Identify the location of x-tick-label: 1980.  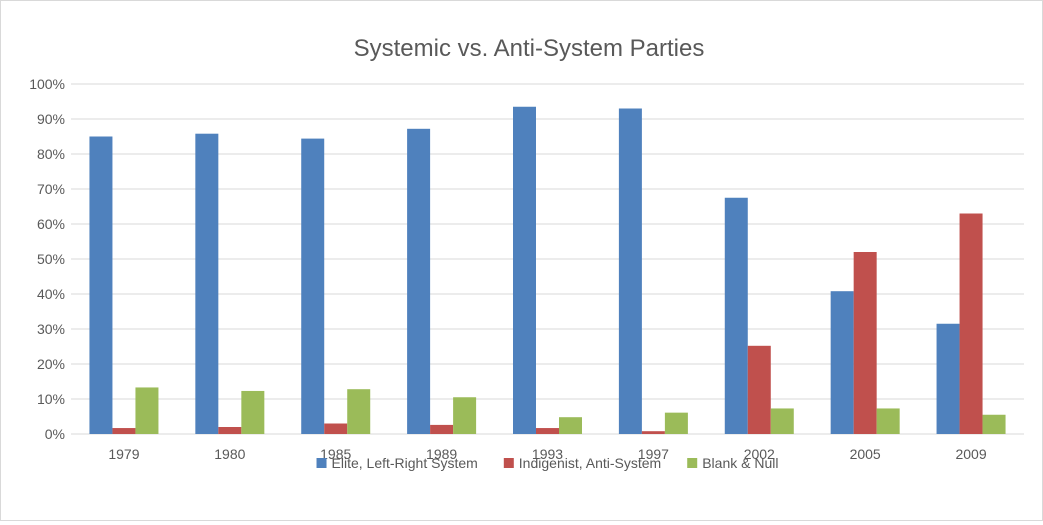
(229, 454).